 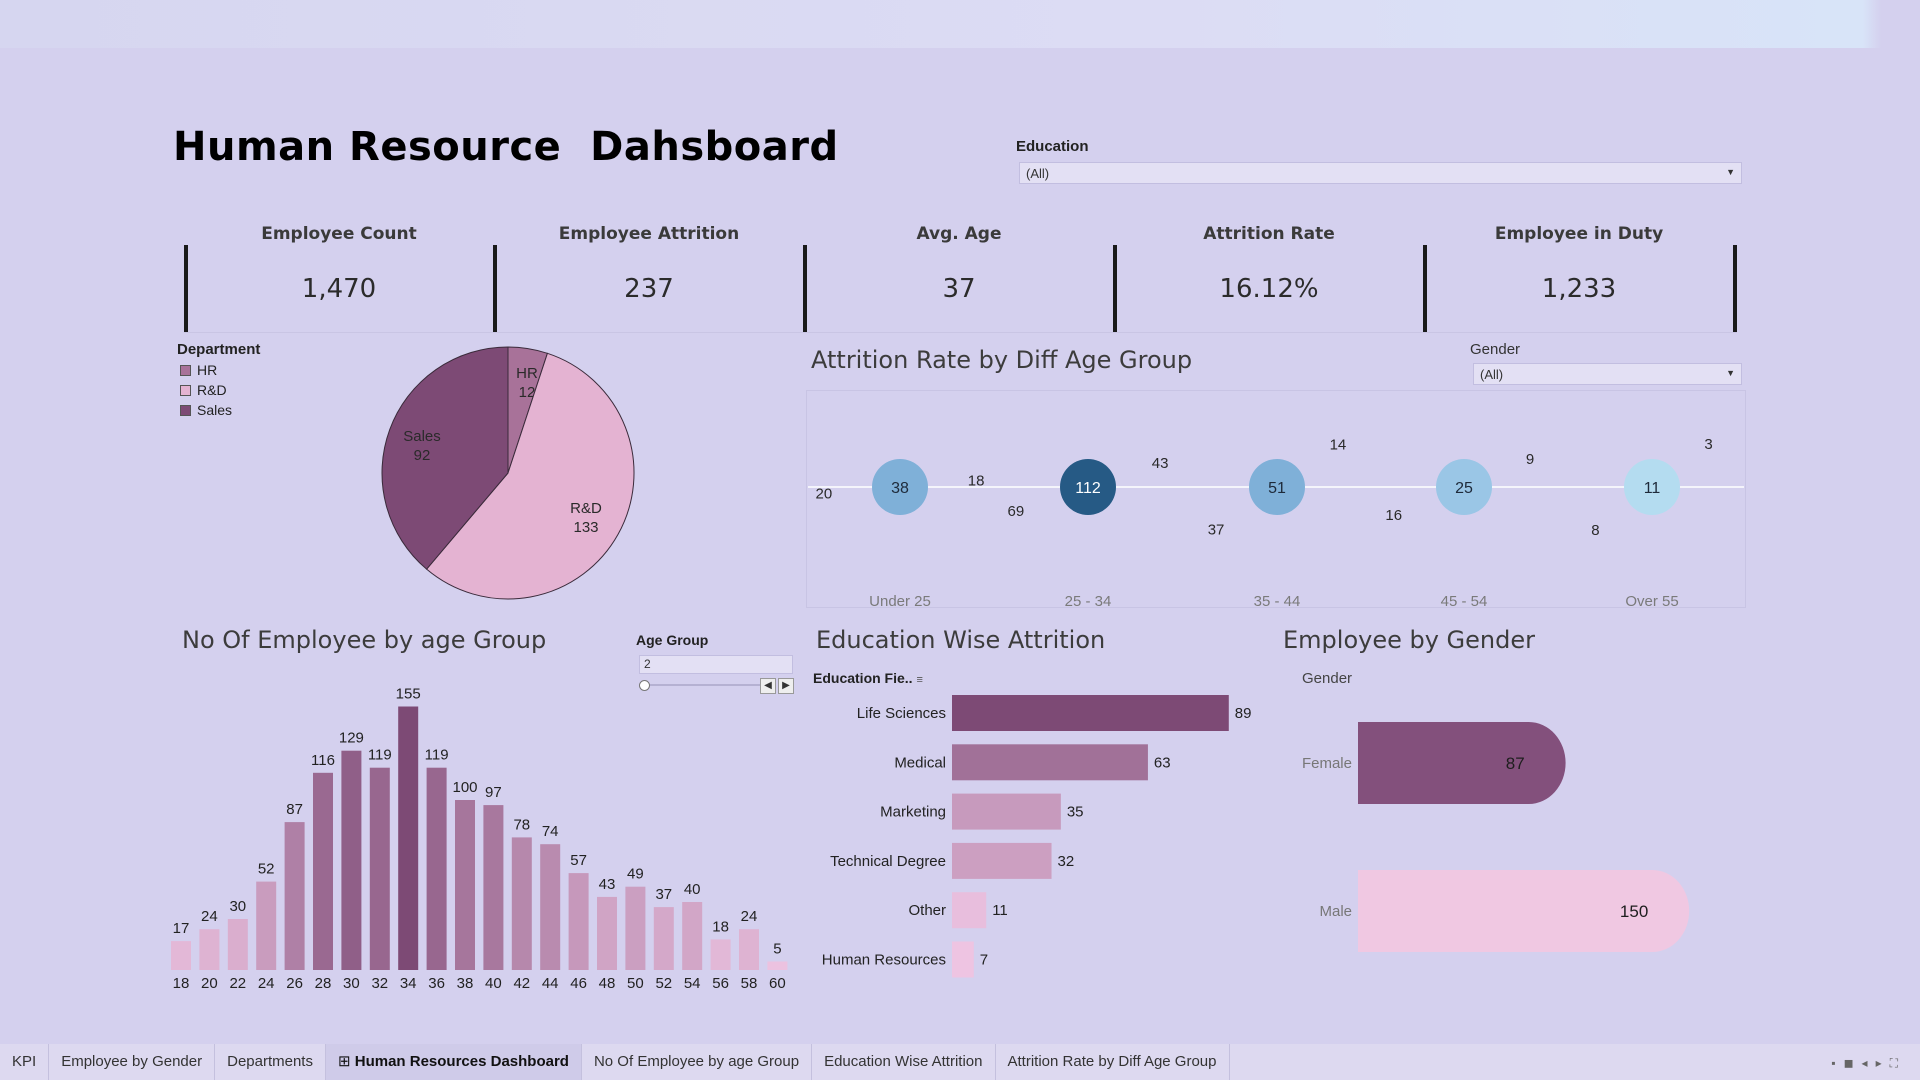 I want to click on tab-no-of-employee-by-age-group: No Of Employee by age Group, so click(x=697, y=1062).